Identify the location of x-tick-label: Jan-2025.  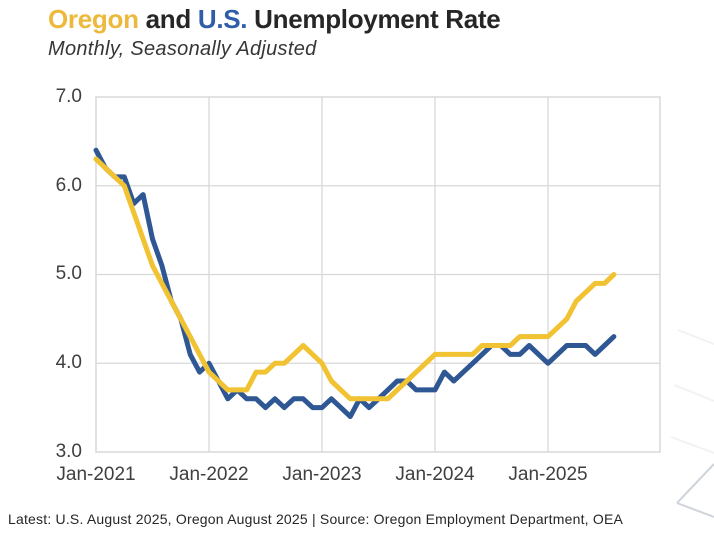
(548, 474).